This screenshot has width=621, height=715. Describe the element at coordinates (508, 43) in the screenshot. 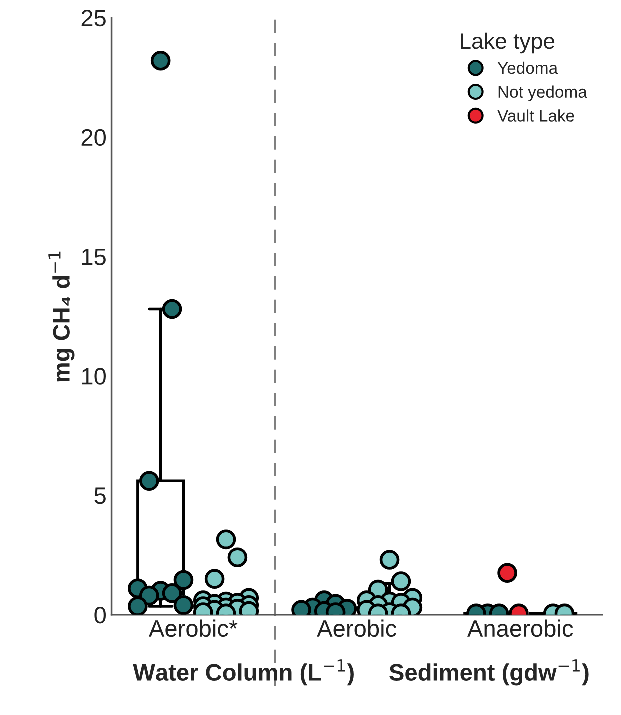

I see `legend-title: Lake type` at that location.